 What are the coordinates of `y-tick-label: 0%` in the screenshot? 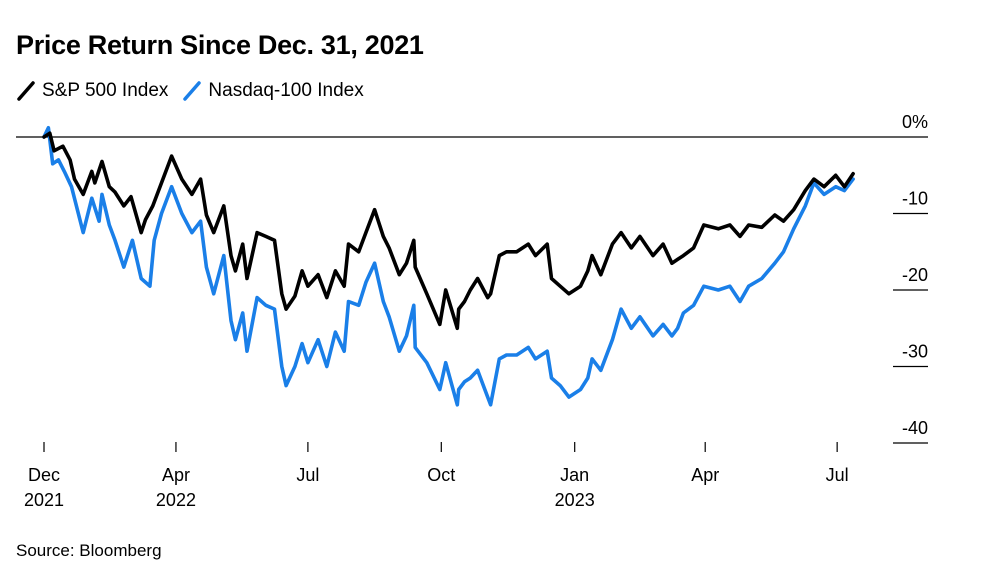 It's located at (915, 122).